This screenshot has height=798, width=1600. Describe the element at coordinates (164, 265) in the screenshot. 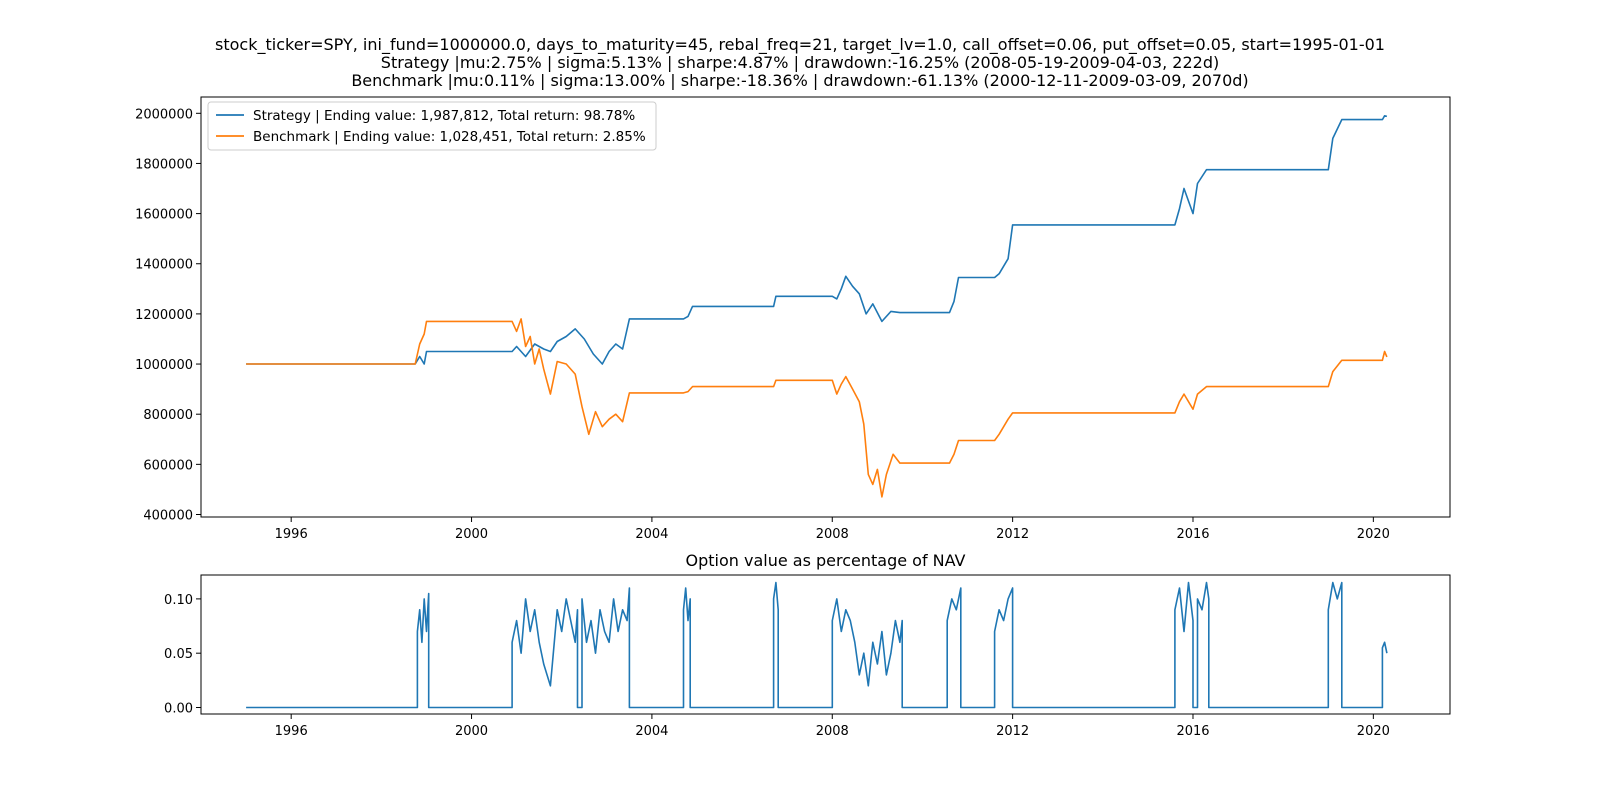

I see `y-tick-label: 1400000` at that location.